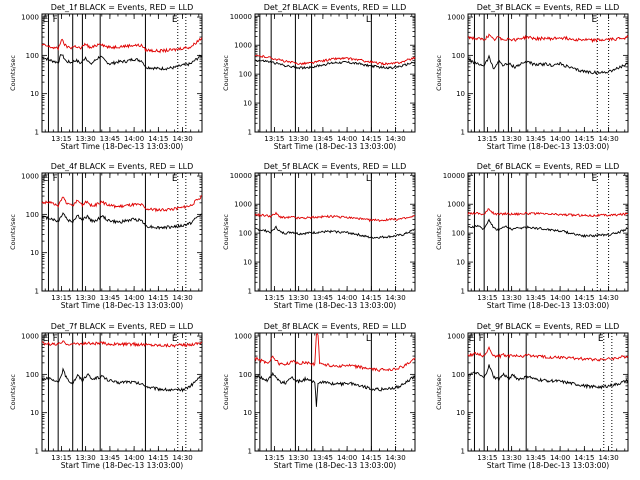  Describe the element at coordinates (548, 166) in the screenshot. I see `panel-title: Det_6f BLACK = Events, RED = LLD` at that location.